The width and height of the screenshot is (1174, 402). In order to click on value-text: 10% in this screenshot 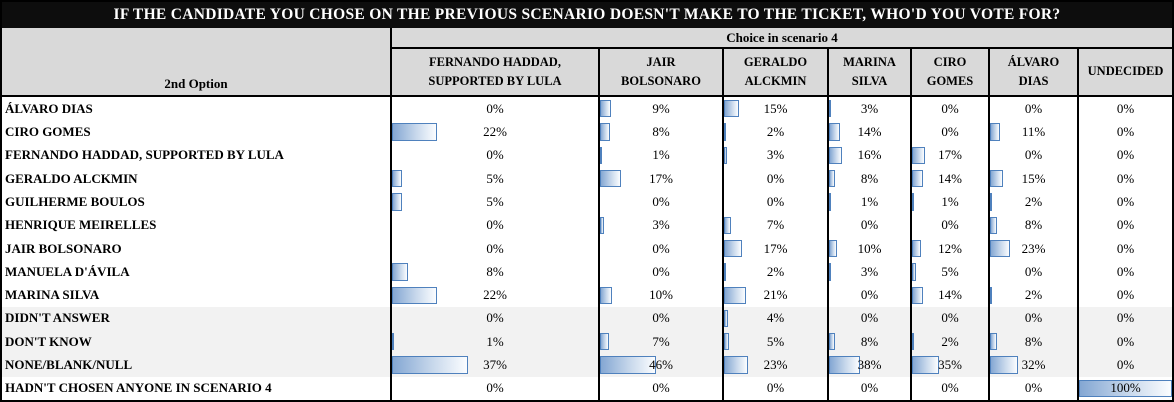, I will do `click(869, 248)`.